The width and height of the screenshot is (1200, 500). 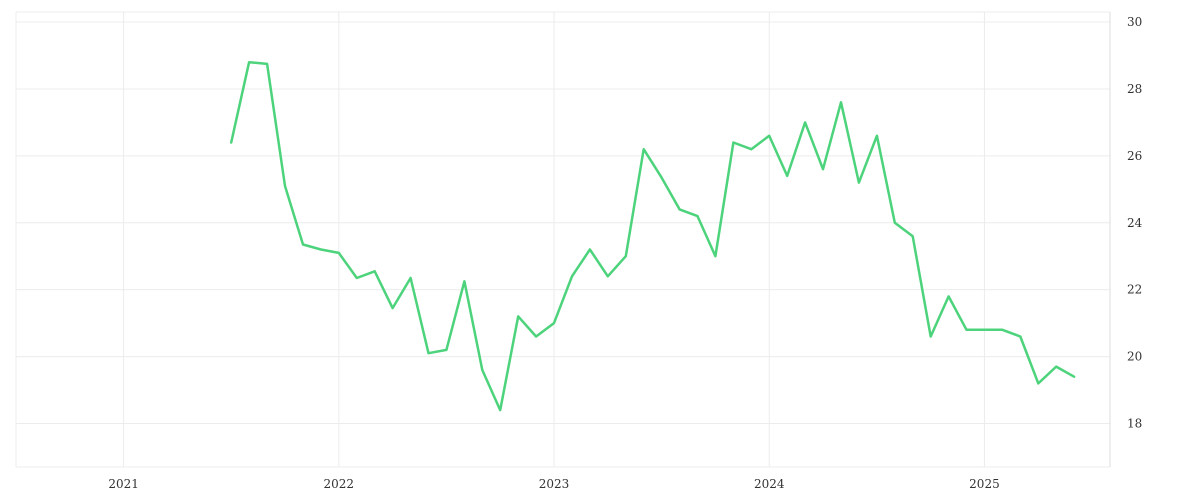 What do you see at coordinates (984, 484) in the screenshot?
I see `x-tick-label: 2025` at bounding box center [984, 484].